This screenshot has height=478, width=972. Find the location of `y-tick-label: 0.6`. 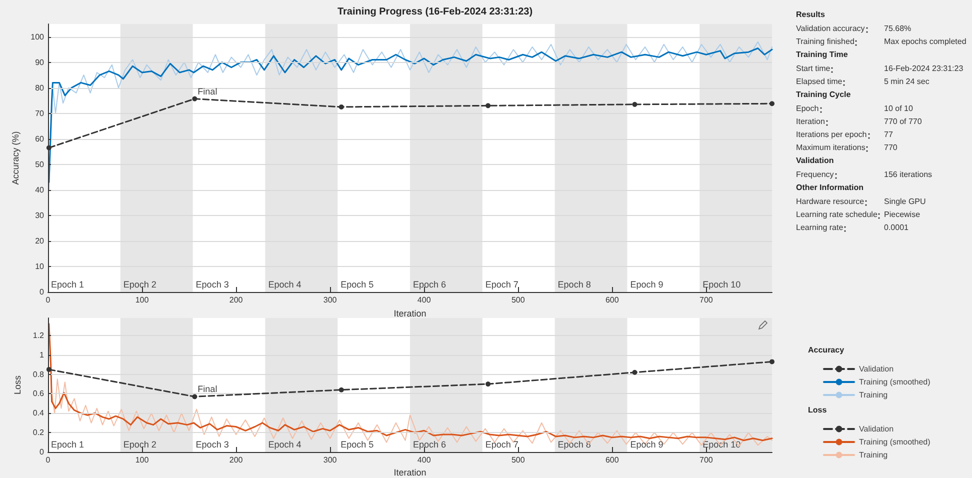

y-tick-label: 0.6 is located at coordinates (38, 393).